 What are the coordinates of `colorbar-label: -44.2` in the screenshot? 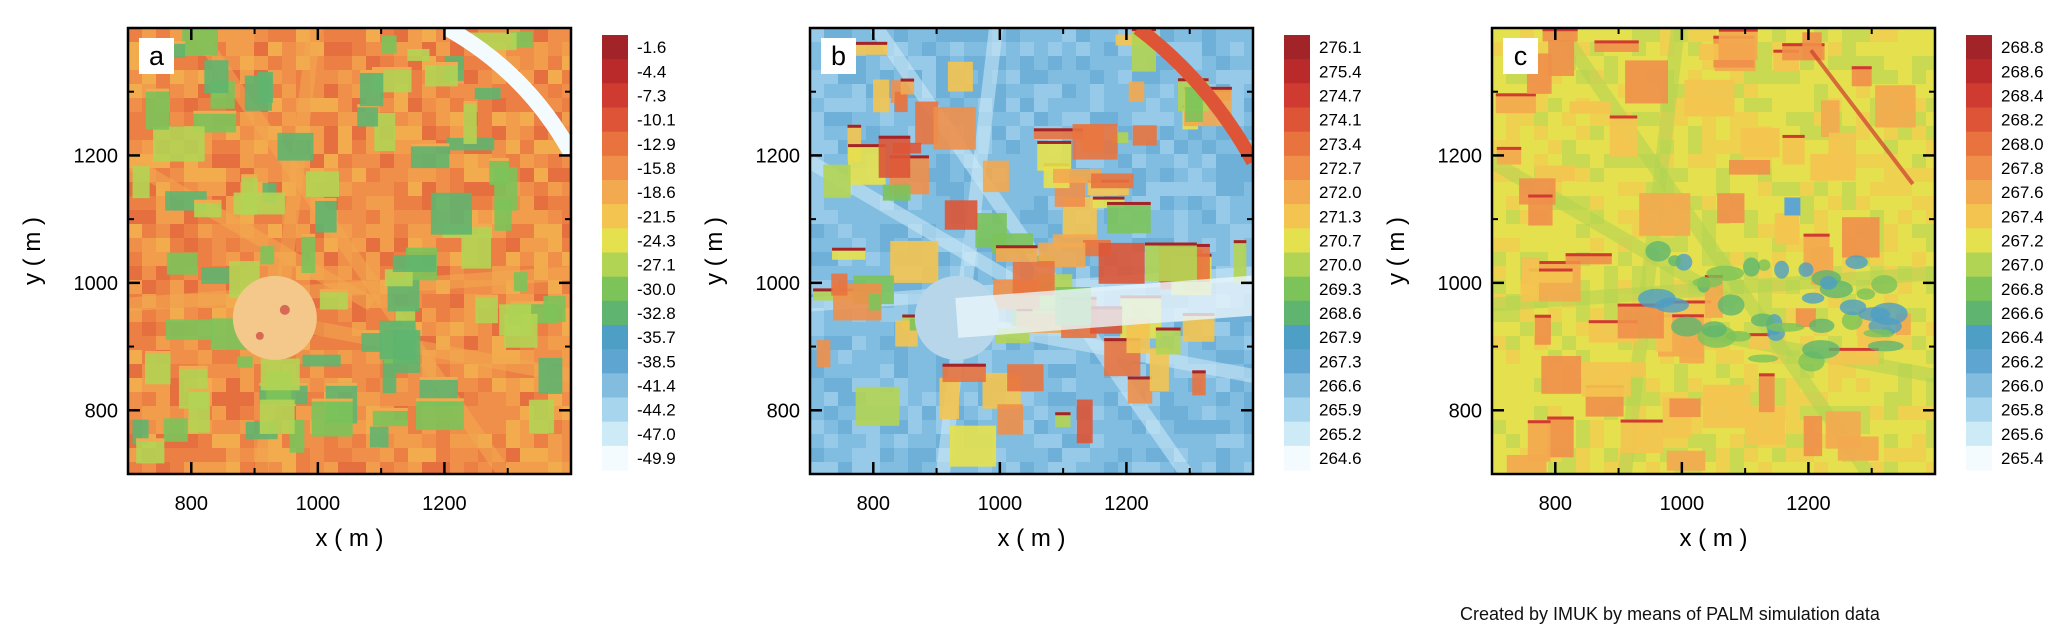 It's located at (656, 410).